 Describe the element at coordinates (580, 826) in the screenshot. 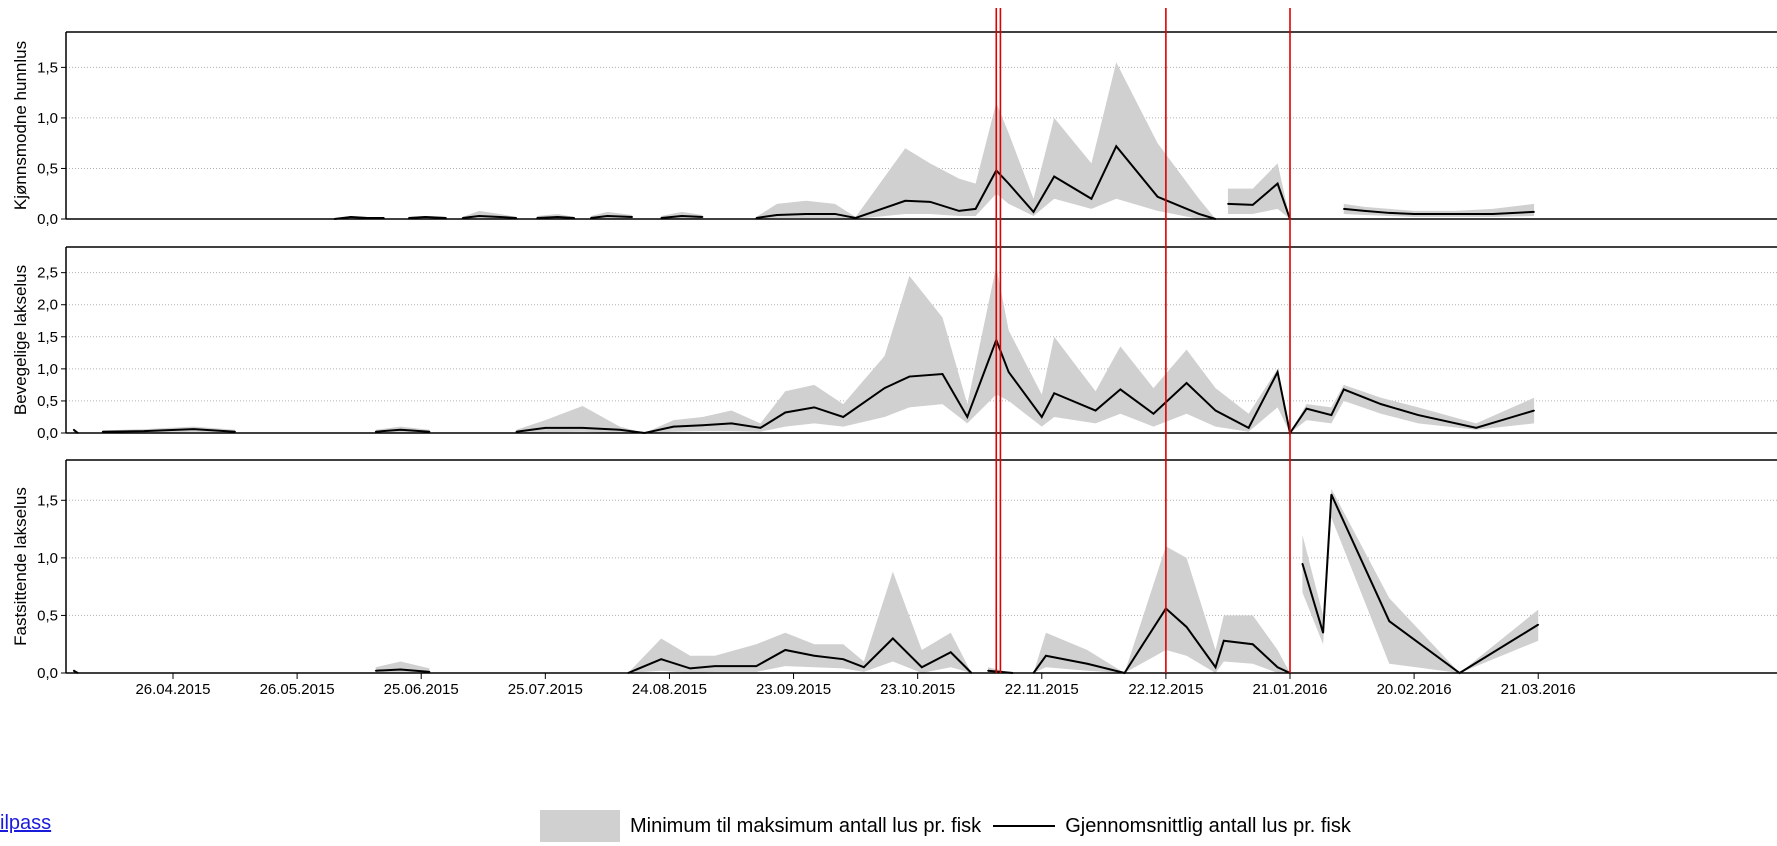

I see `legend-band-swatch` at that location.